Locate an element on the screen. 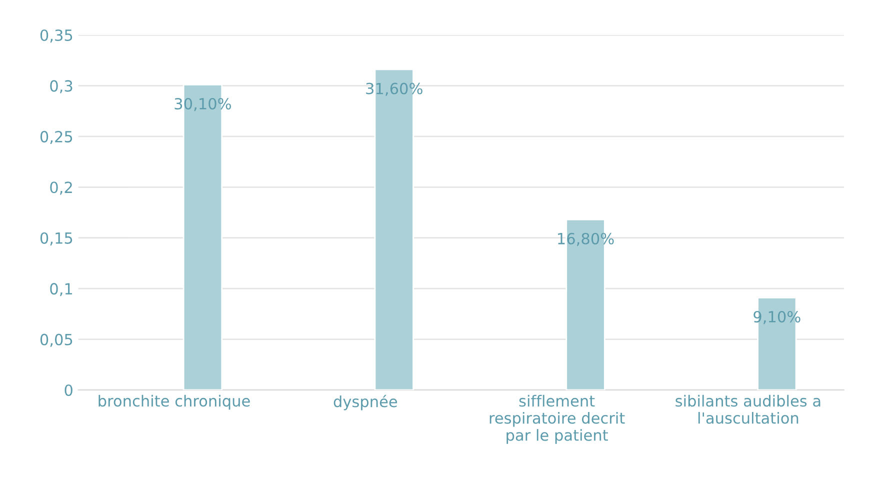 The height and width of the screenshot is (500, 870). y-tick-label: 0,3 is located at coordinates (61, 87).